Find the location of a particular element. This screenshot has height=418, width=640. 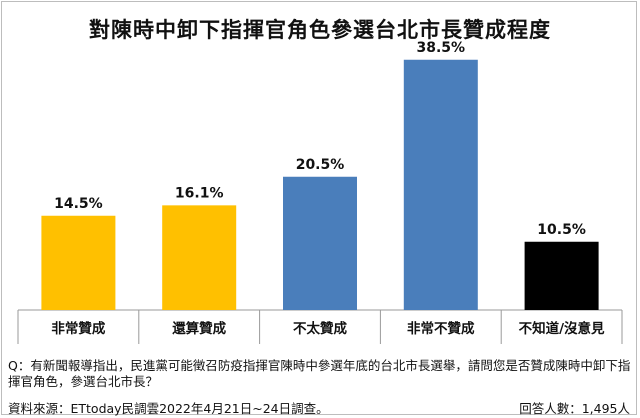

data-source: 資料來源：ETtoday民調雲2022年4月21日~24日調查。 is located at coordinates (168, 408).